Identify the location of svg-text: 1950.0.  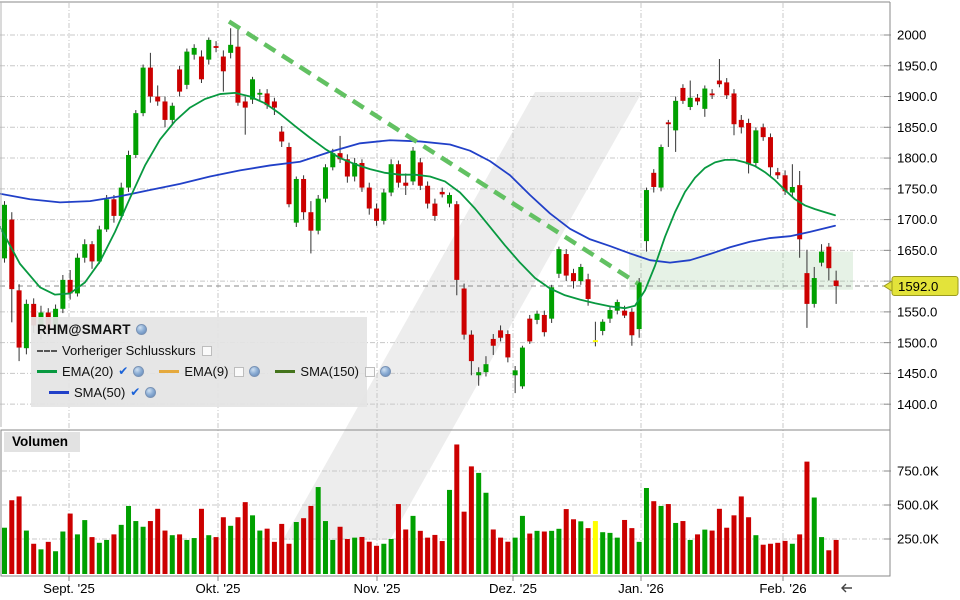
(917, 65).